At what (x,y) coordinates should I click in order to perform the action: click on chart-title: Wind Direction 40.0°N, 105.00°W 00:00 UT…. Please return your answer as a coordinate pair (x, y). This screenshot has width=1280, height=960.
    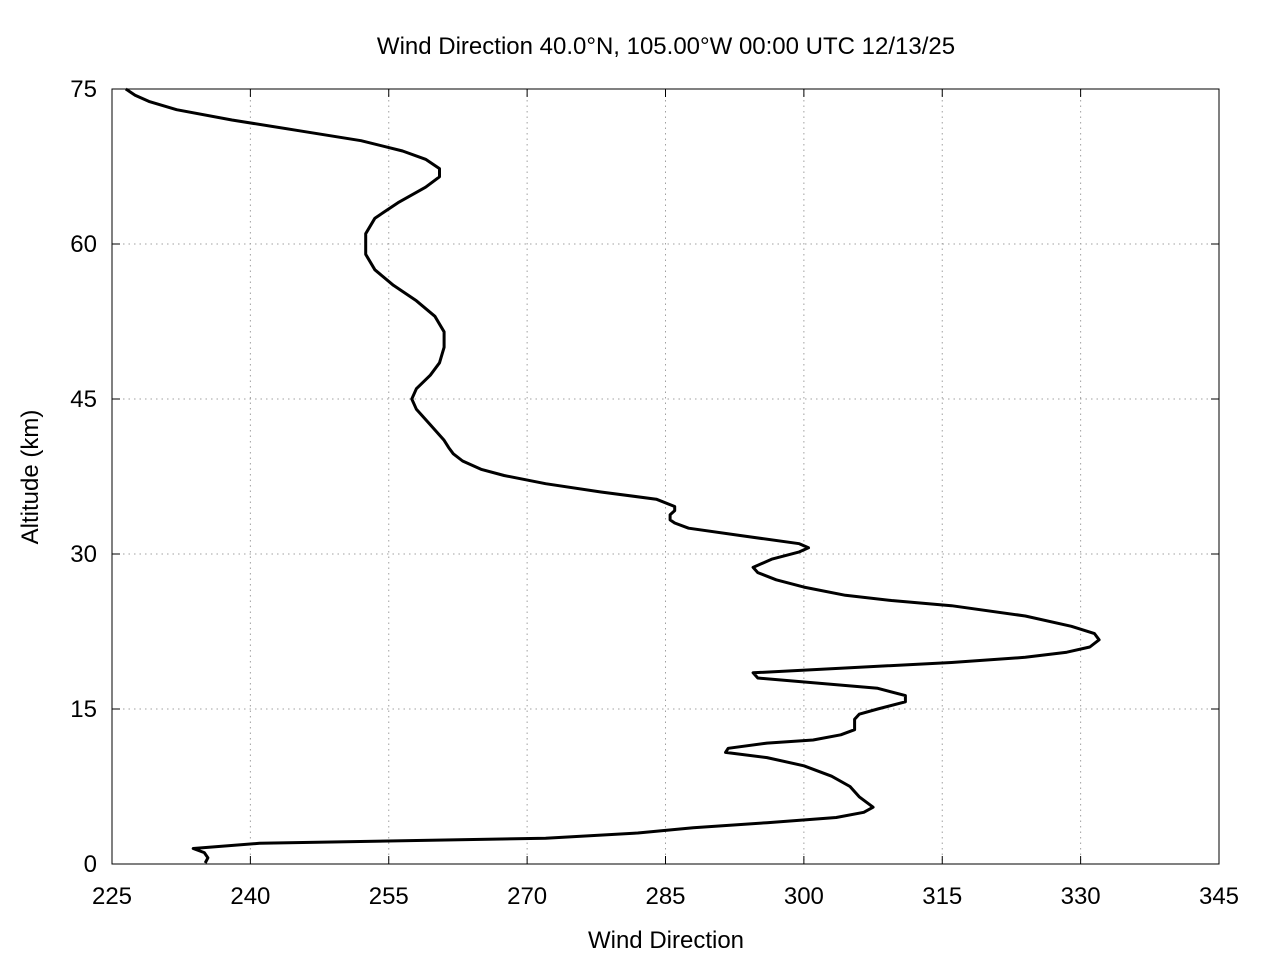
    Looking at the image, I should click on (666, 46).